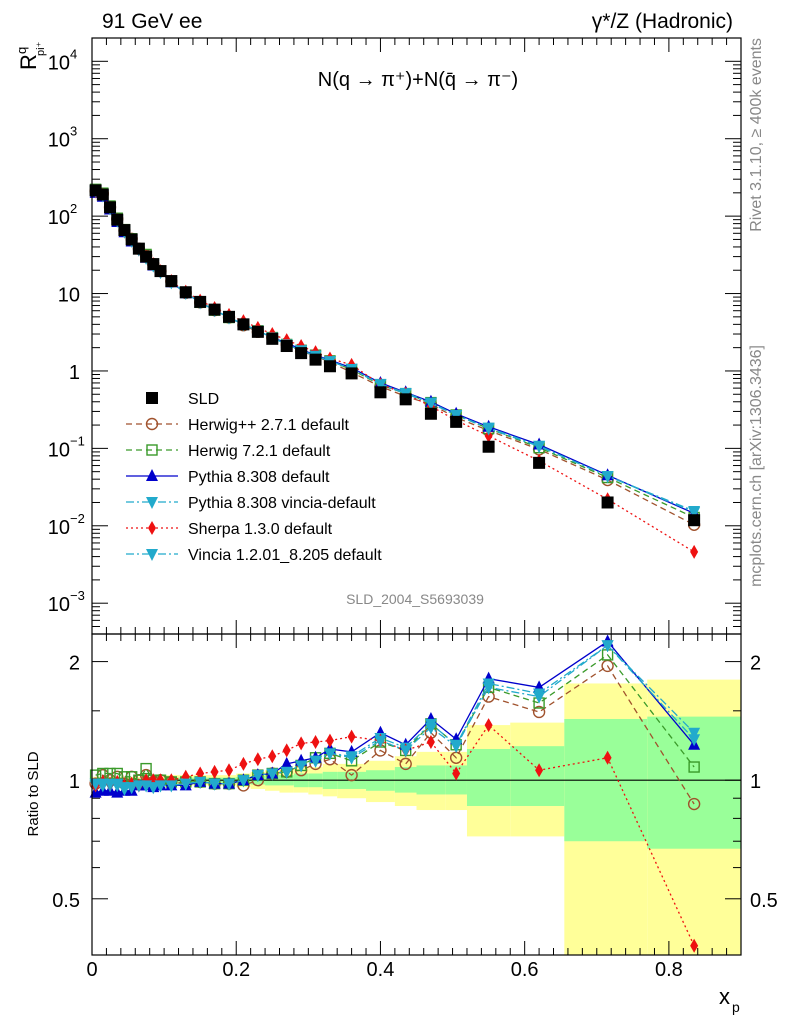 The width and height of the screenshot is (786, 1024). I want to click on x-tick-label: 0.6, so click(525, 970).